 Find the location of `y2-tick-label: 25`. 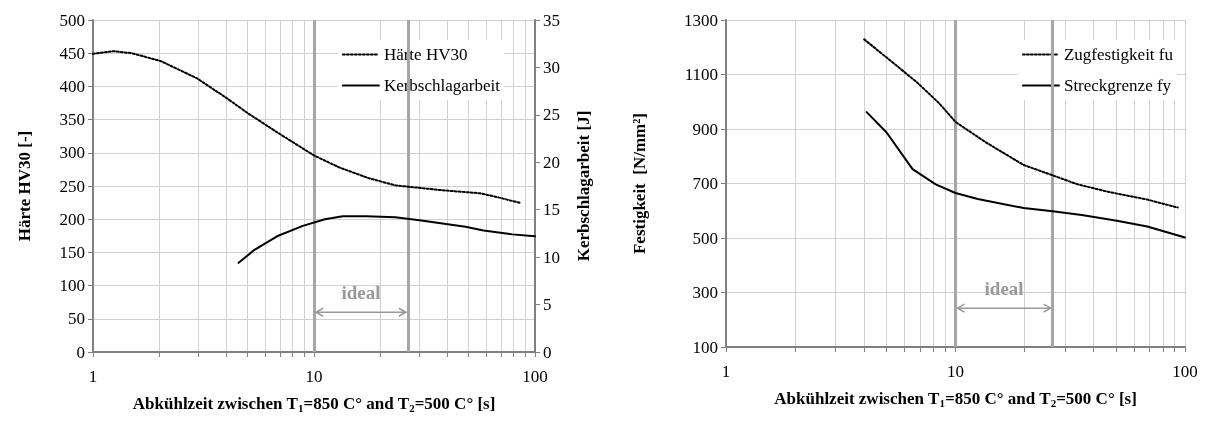

y2-tick-label: 25 is located at coordinates (551, 115).